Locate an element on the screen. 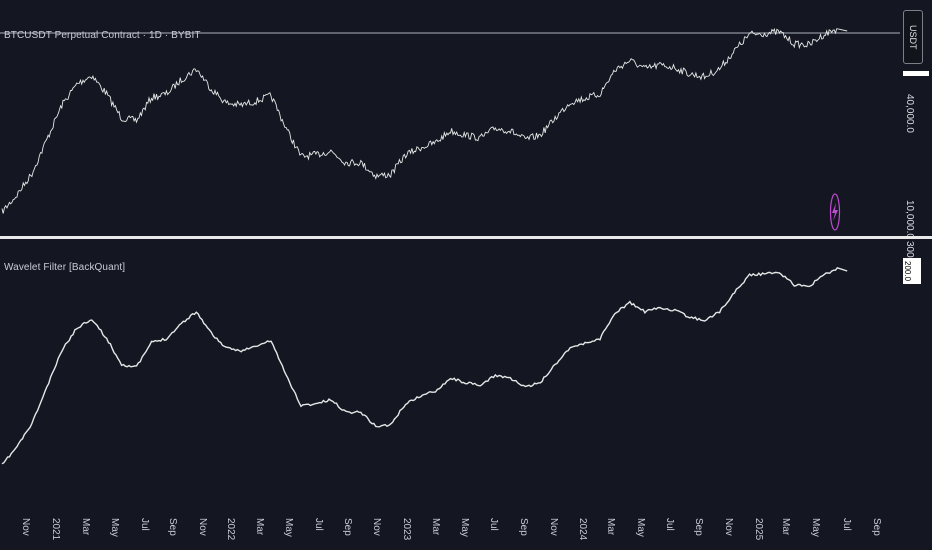  price-scale-label: 40,000.0 is located at coordinates (909, 113).